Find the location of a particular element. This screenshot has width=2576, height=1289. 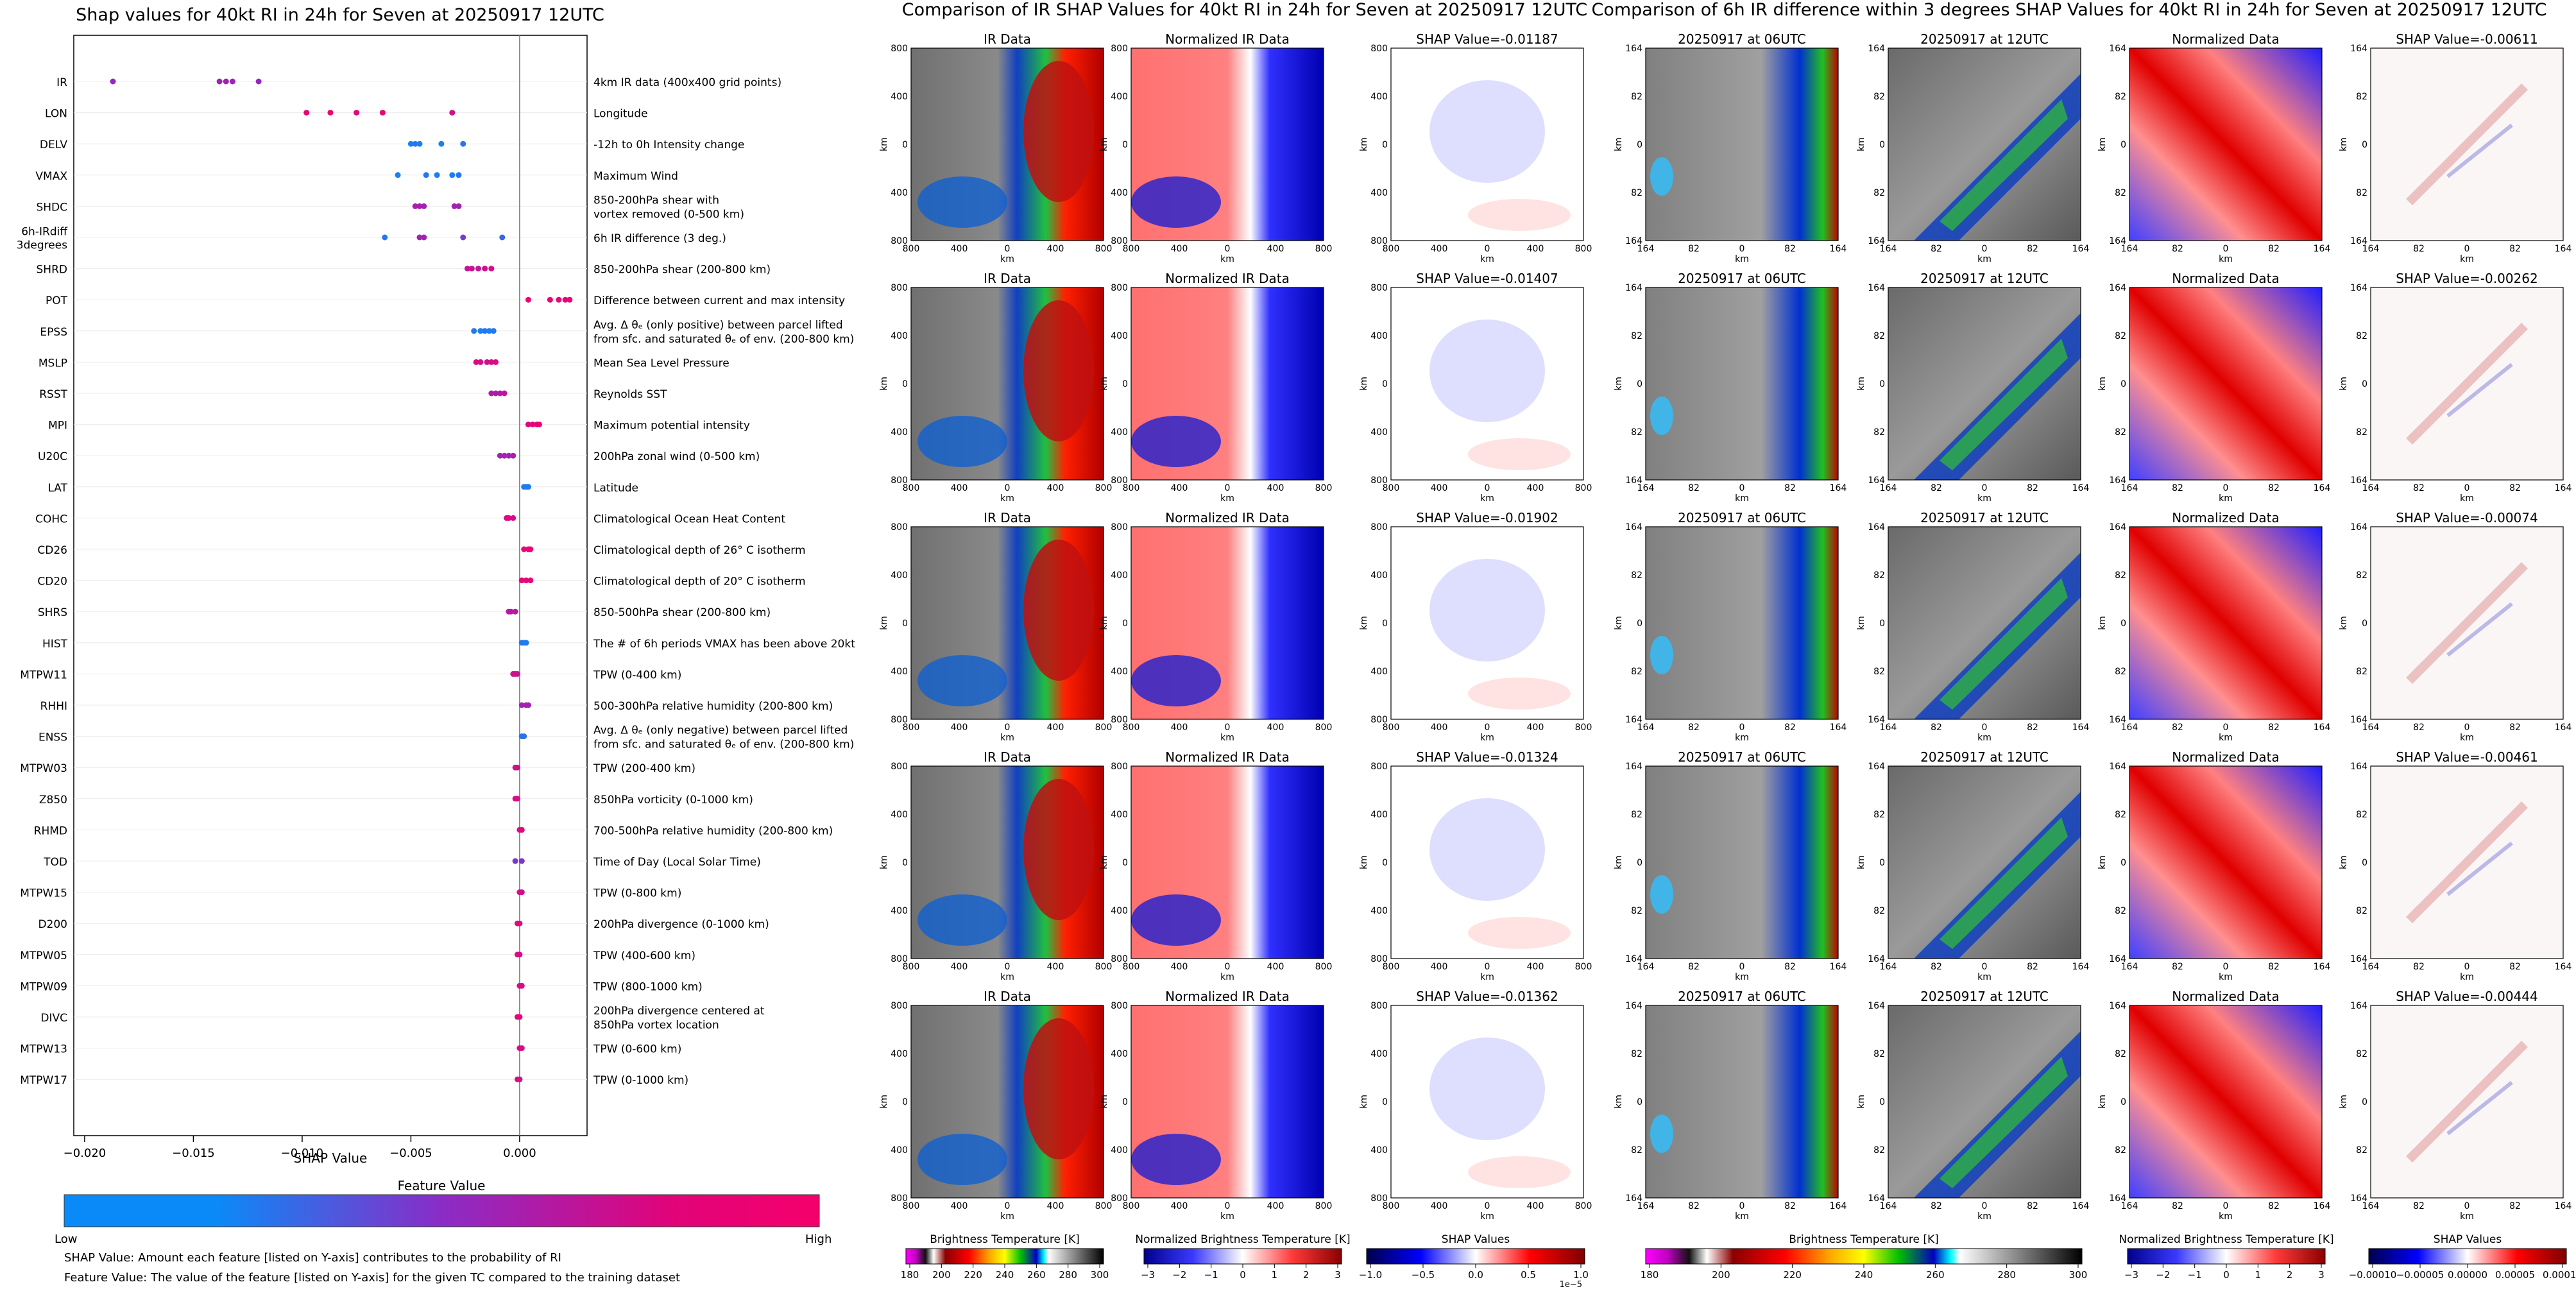

ir-diff-image is located at coordinates (1742, 383).